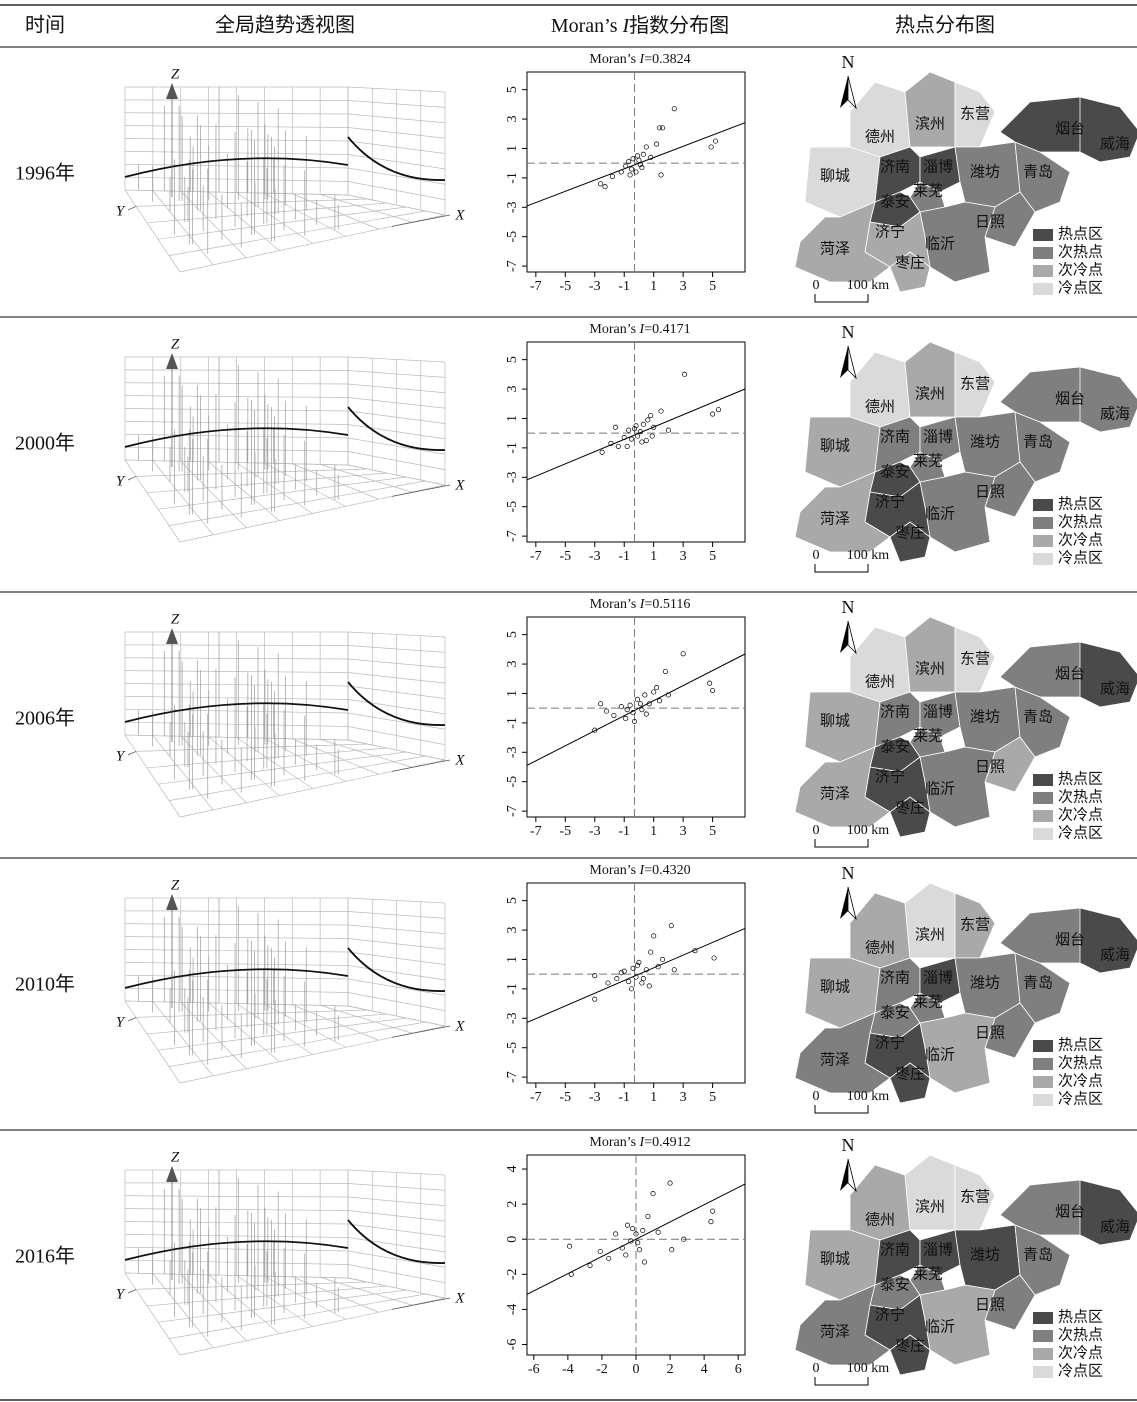 This screenshot has height=1402, width=1137. I want to click on x-tick-label: 5, so click(712, 1097).